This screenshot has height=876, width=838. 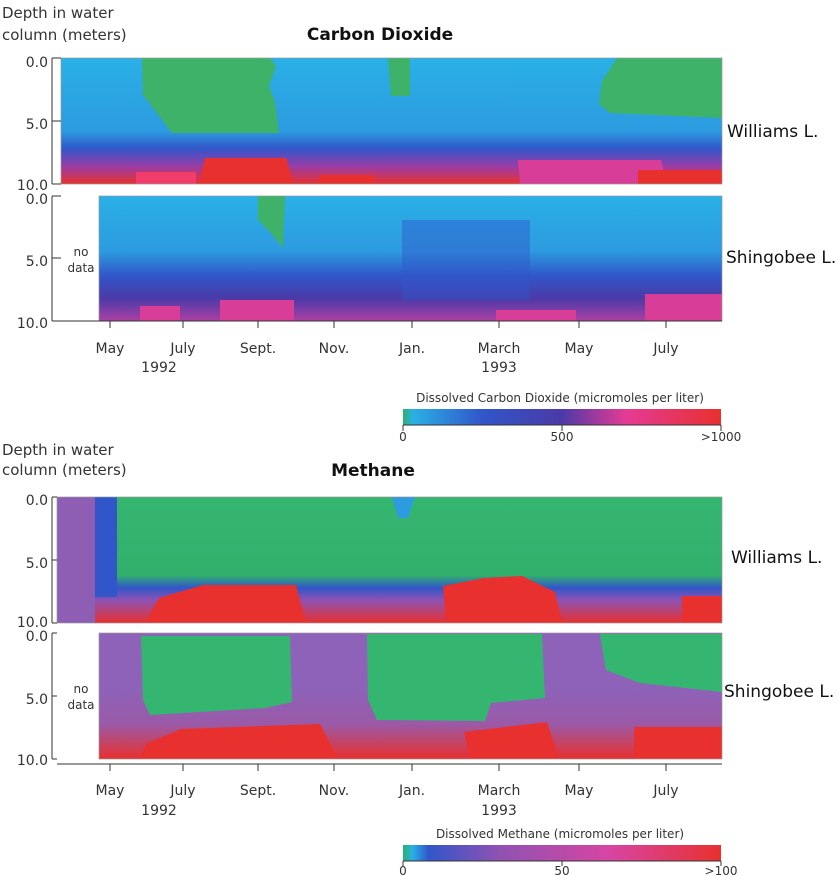 What do you see at coordinates (58, 13) in the screenshot?
I see `co2-ylabel-line1: Depth in water` at bounding box center [58, 13].